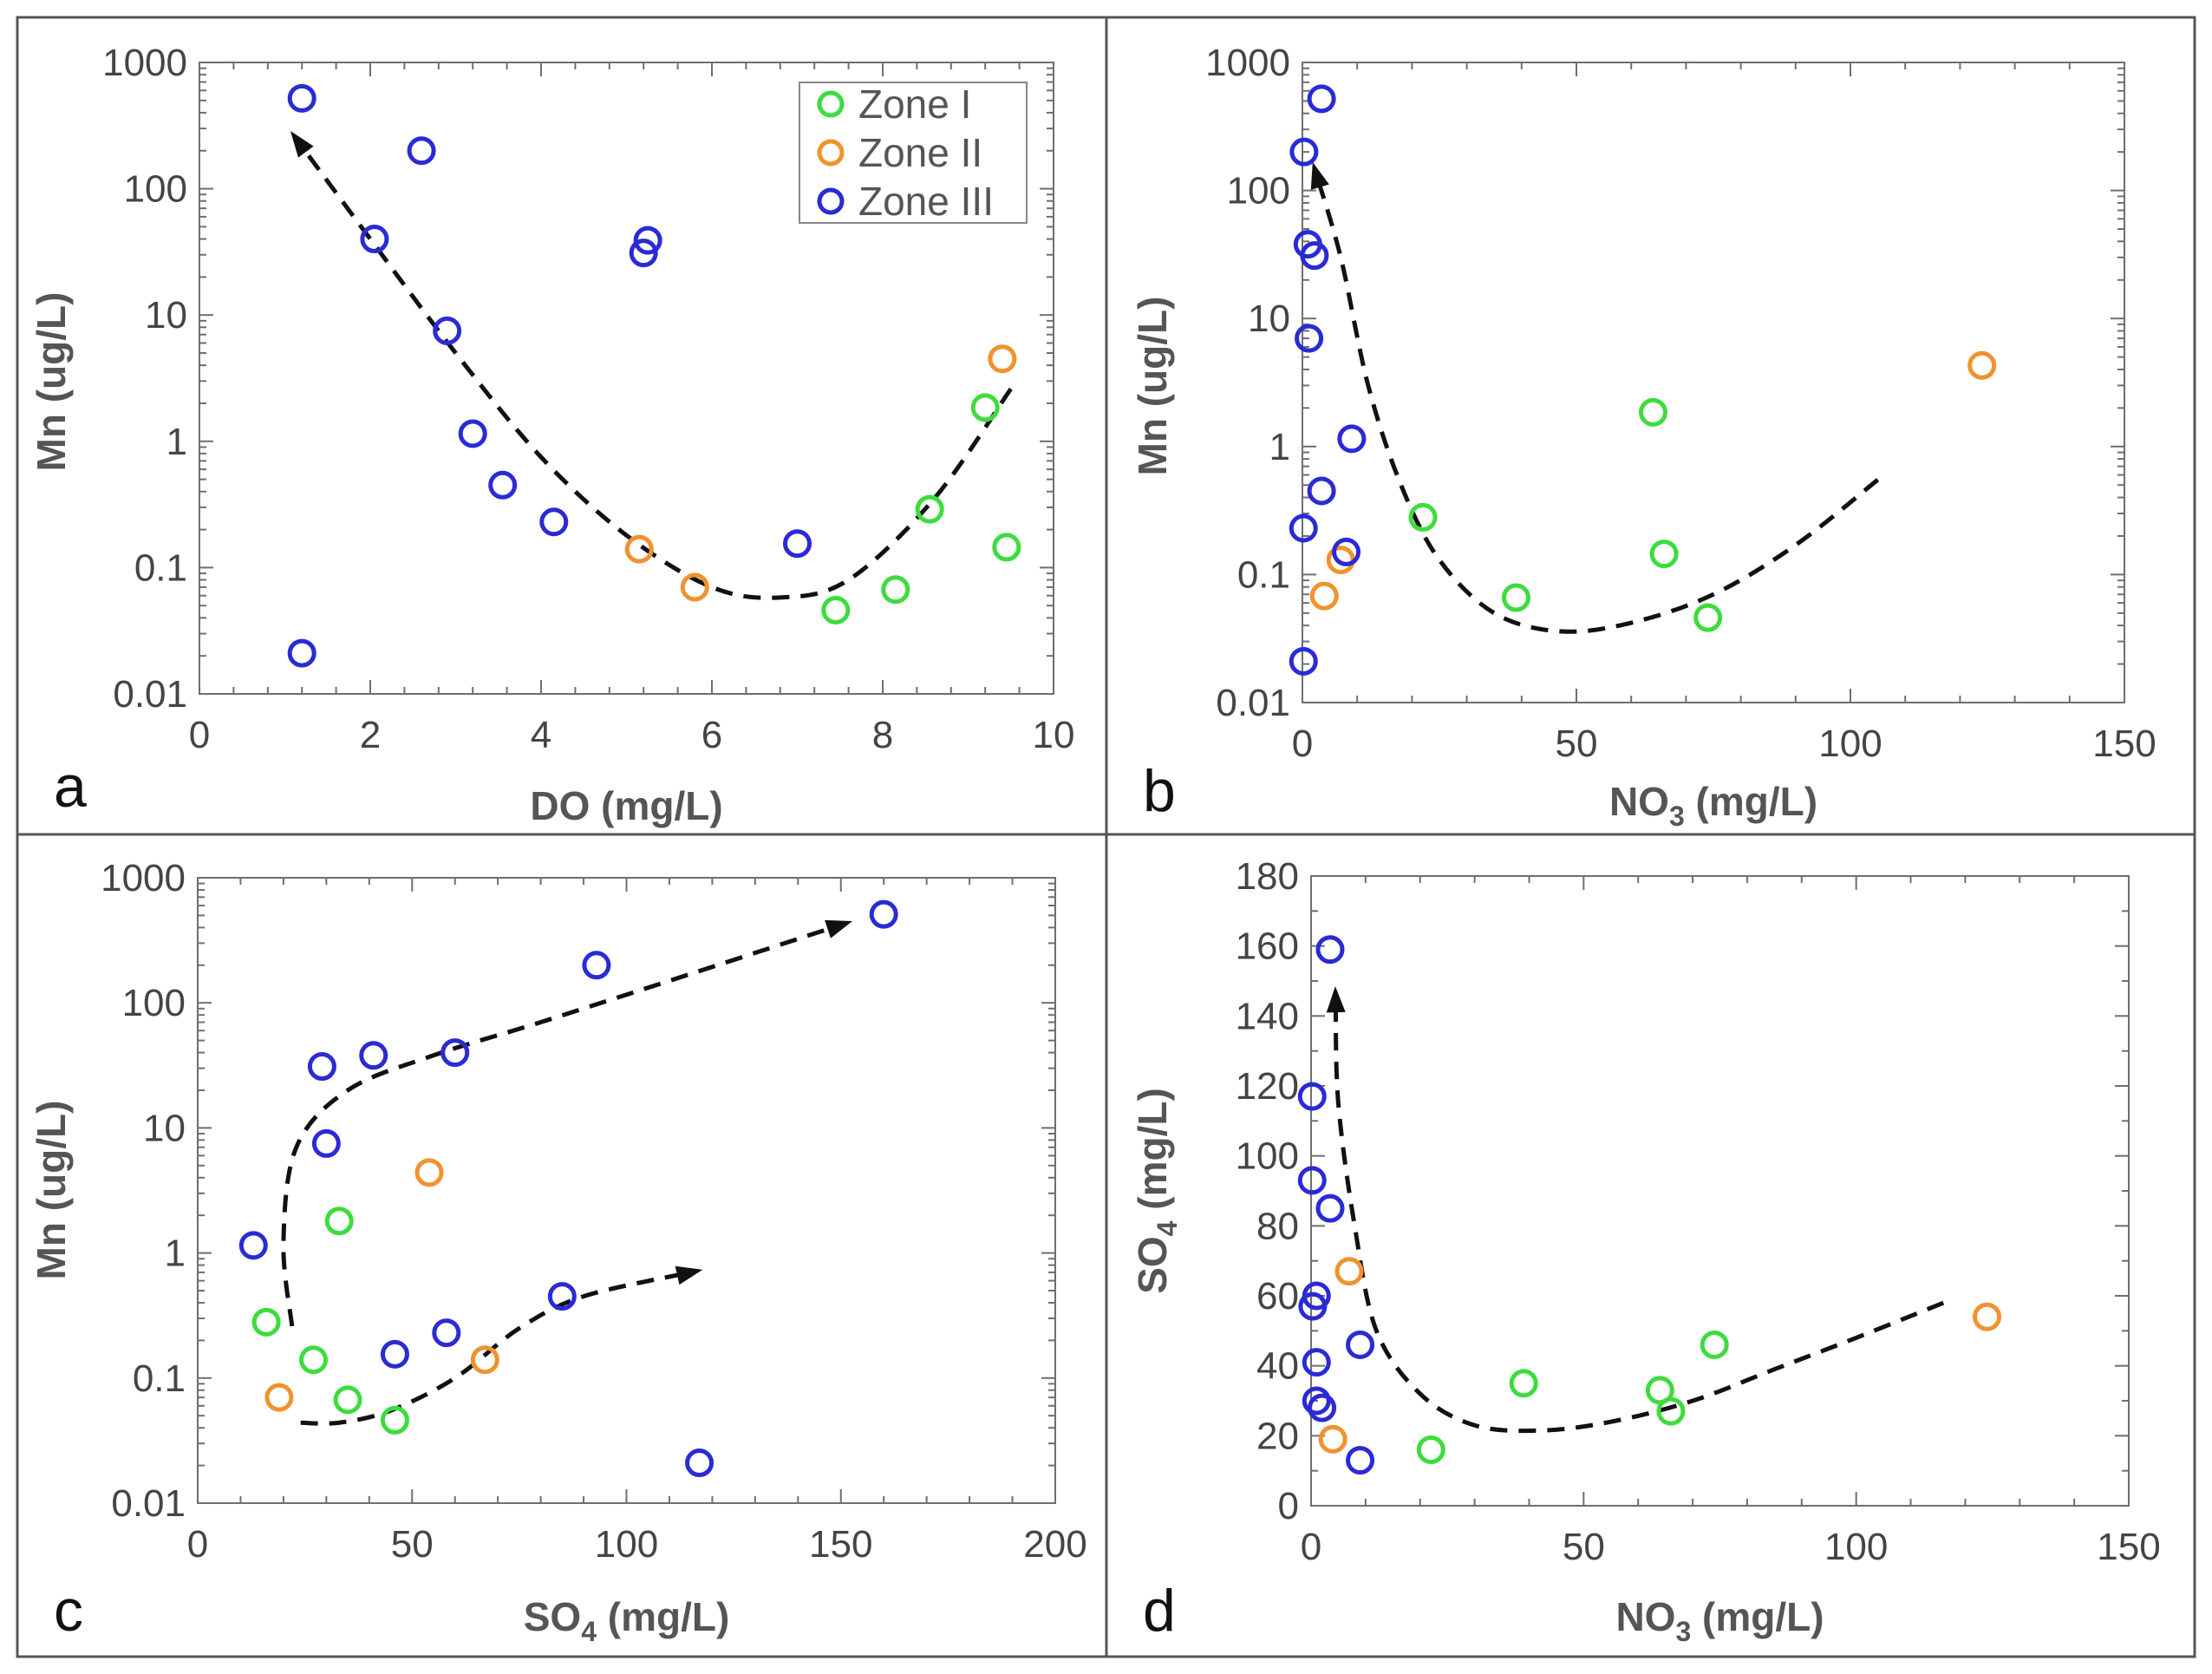 The image size is (2212, 1674). I want to click on y-tick-label: 160, so click(1267, 946).